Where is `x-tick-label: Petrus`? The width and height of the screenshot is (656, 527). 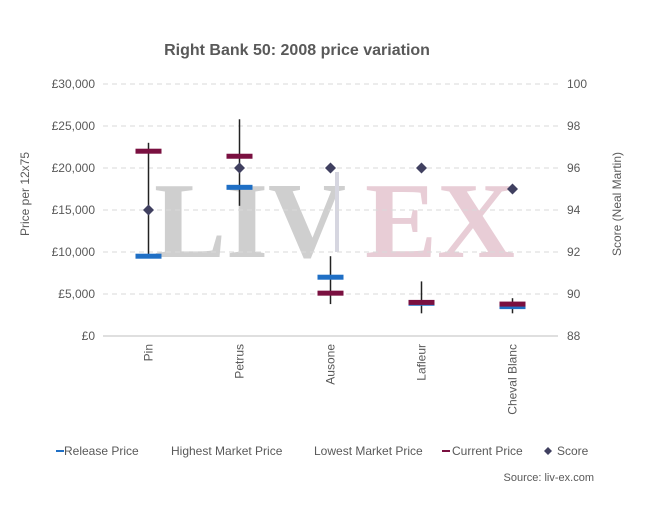 x-tick-label: Petrus is located at coordinates (240, 361).